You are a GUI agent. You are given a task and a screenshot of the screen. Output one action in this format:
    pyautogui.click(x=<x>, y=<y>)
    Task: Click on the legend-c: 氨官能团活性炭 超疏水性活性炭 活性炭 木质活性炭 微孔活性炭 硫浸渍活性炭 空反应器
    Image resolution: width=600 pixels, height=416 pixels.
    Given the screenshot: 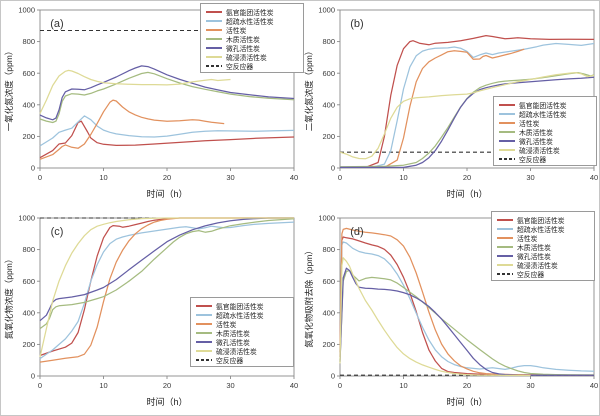 What is the action you would take?
    pyautogui.click(x=242, y=332)
    